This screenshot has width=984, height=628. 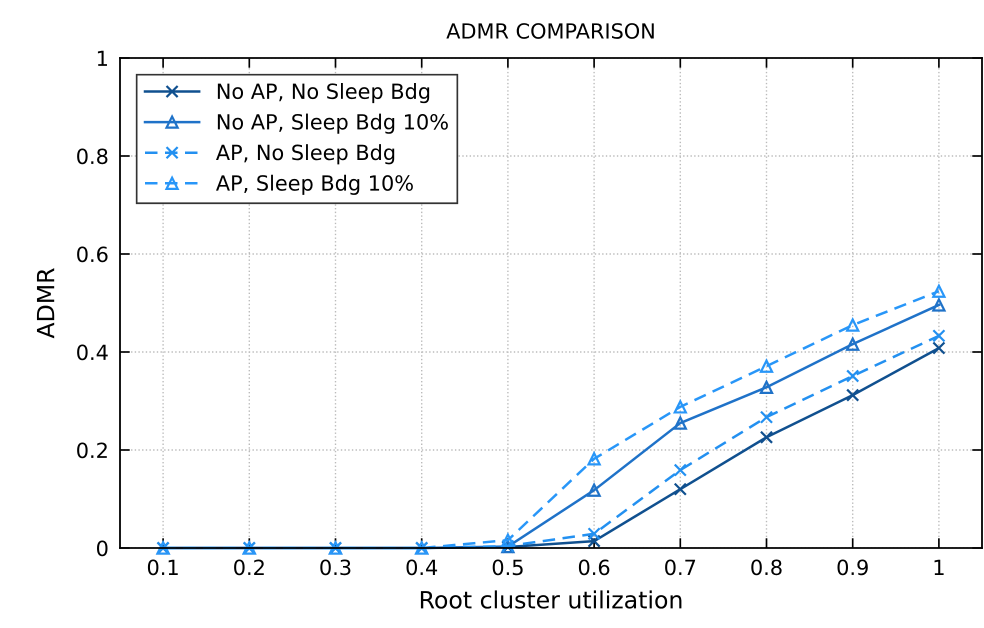 I want to click on x-tick-label: 0.8, so click(x=766, y=567).